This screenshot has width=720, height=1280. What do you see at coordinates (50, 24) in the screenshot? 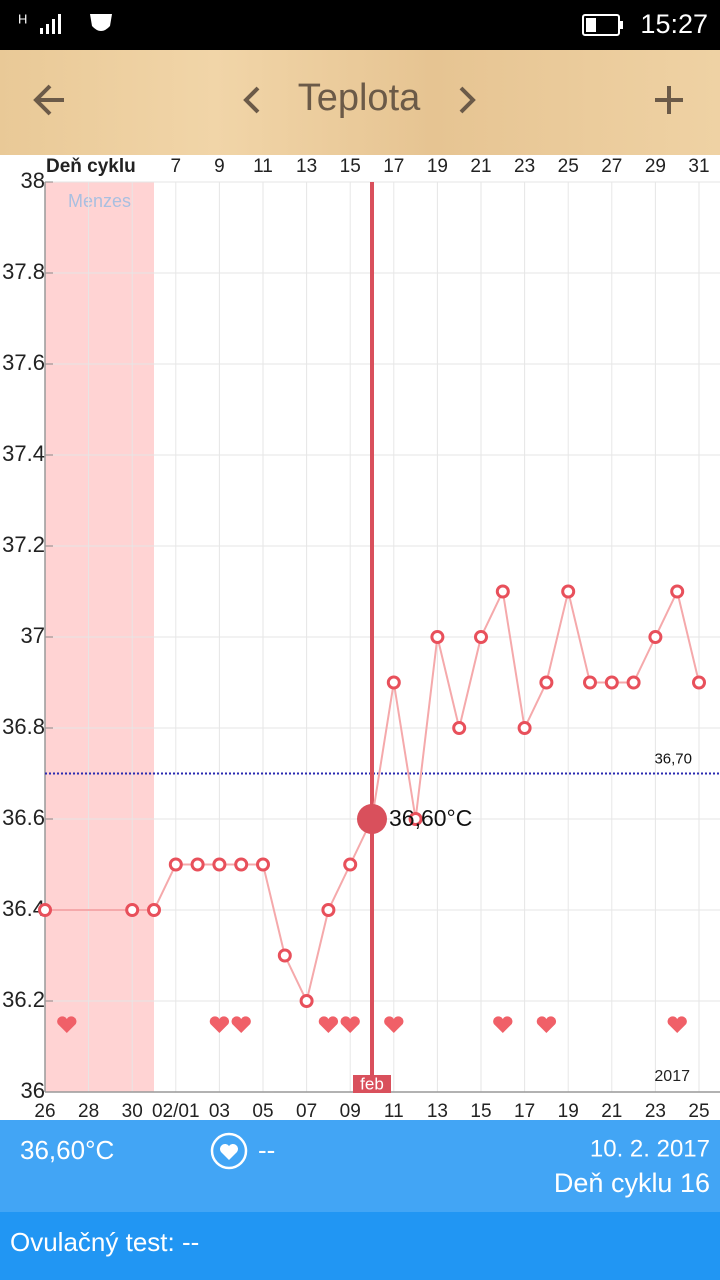
I see `signal-icon` at bounding box center [50, 24].